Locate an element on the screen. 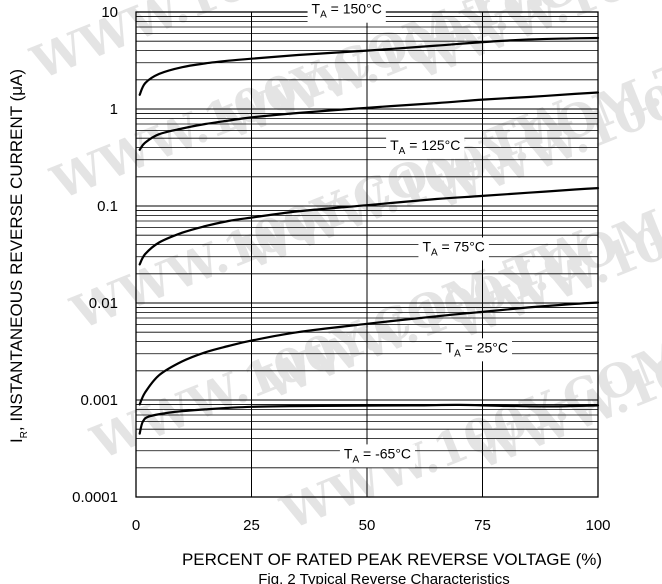 The width and height of the screenshot is (662, 584). x-tick-label: 25 is located at coordinates (251, 525).